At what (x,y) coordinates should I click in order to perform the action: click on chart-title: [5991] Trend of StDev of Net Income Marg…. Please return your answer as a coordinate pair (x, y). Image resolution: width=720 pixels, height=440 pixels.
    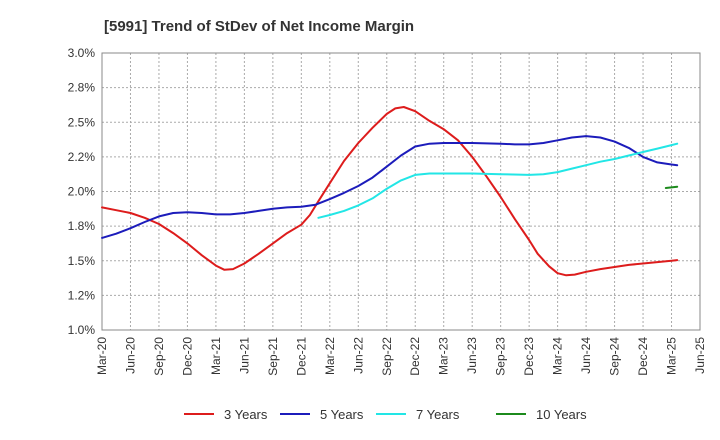
    Looking at the image, I should click on (259, 26).